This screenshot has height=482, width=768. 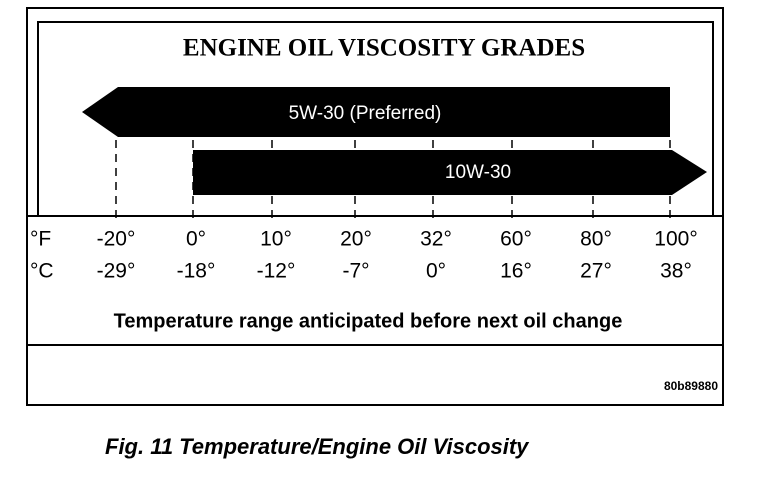 What do you see at coordinates (40, 239) in the screenshot?
I see `unit-label: °F` at bounding box center [40, 239].